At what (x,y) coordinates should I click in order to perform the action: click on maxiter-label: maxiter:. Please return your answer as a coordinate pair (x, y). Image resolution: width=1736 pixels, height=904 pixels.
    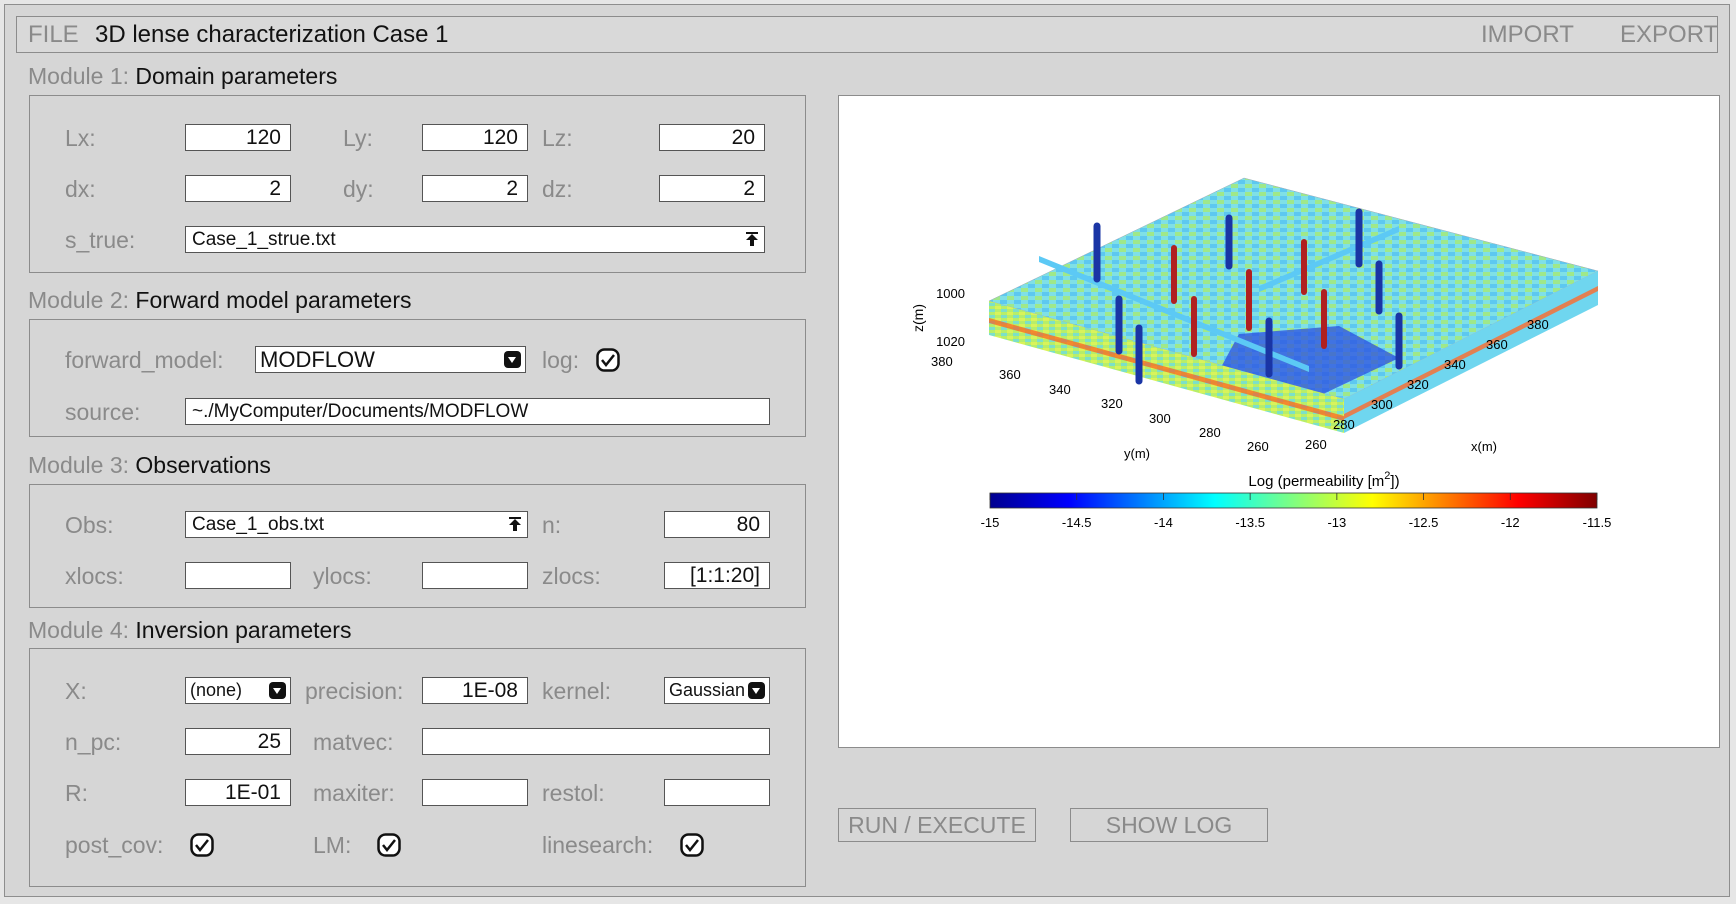
    Looking at the image, I should click on (354, 793).